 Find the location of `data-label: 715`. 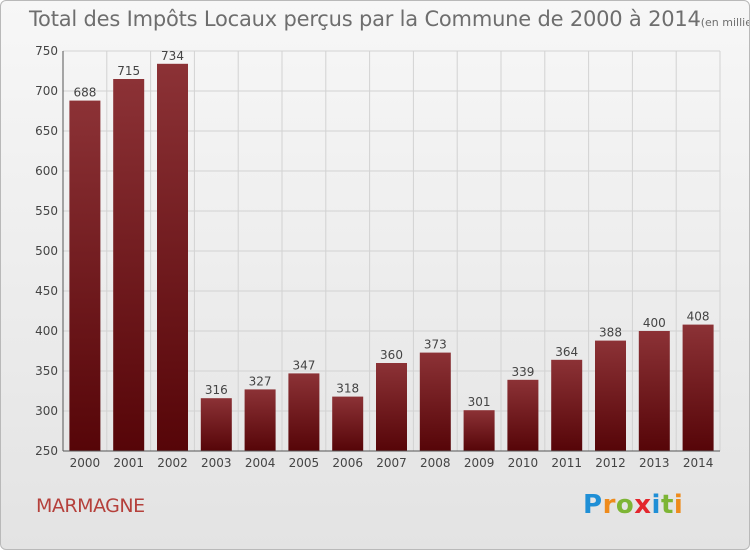

data-label: 715 is located at coordinates (128, 71).